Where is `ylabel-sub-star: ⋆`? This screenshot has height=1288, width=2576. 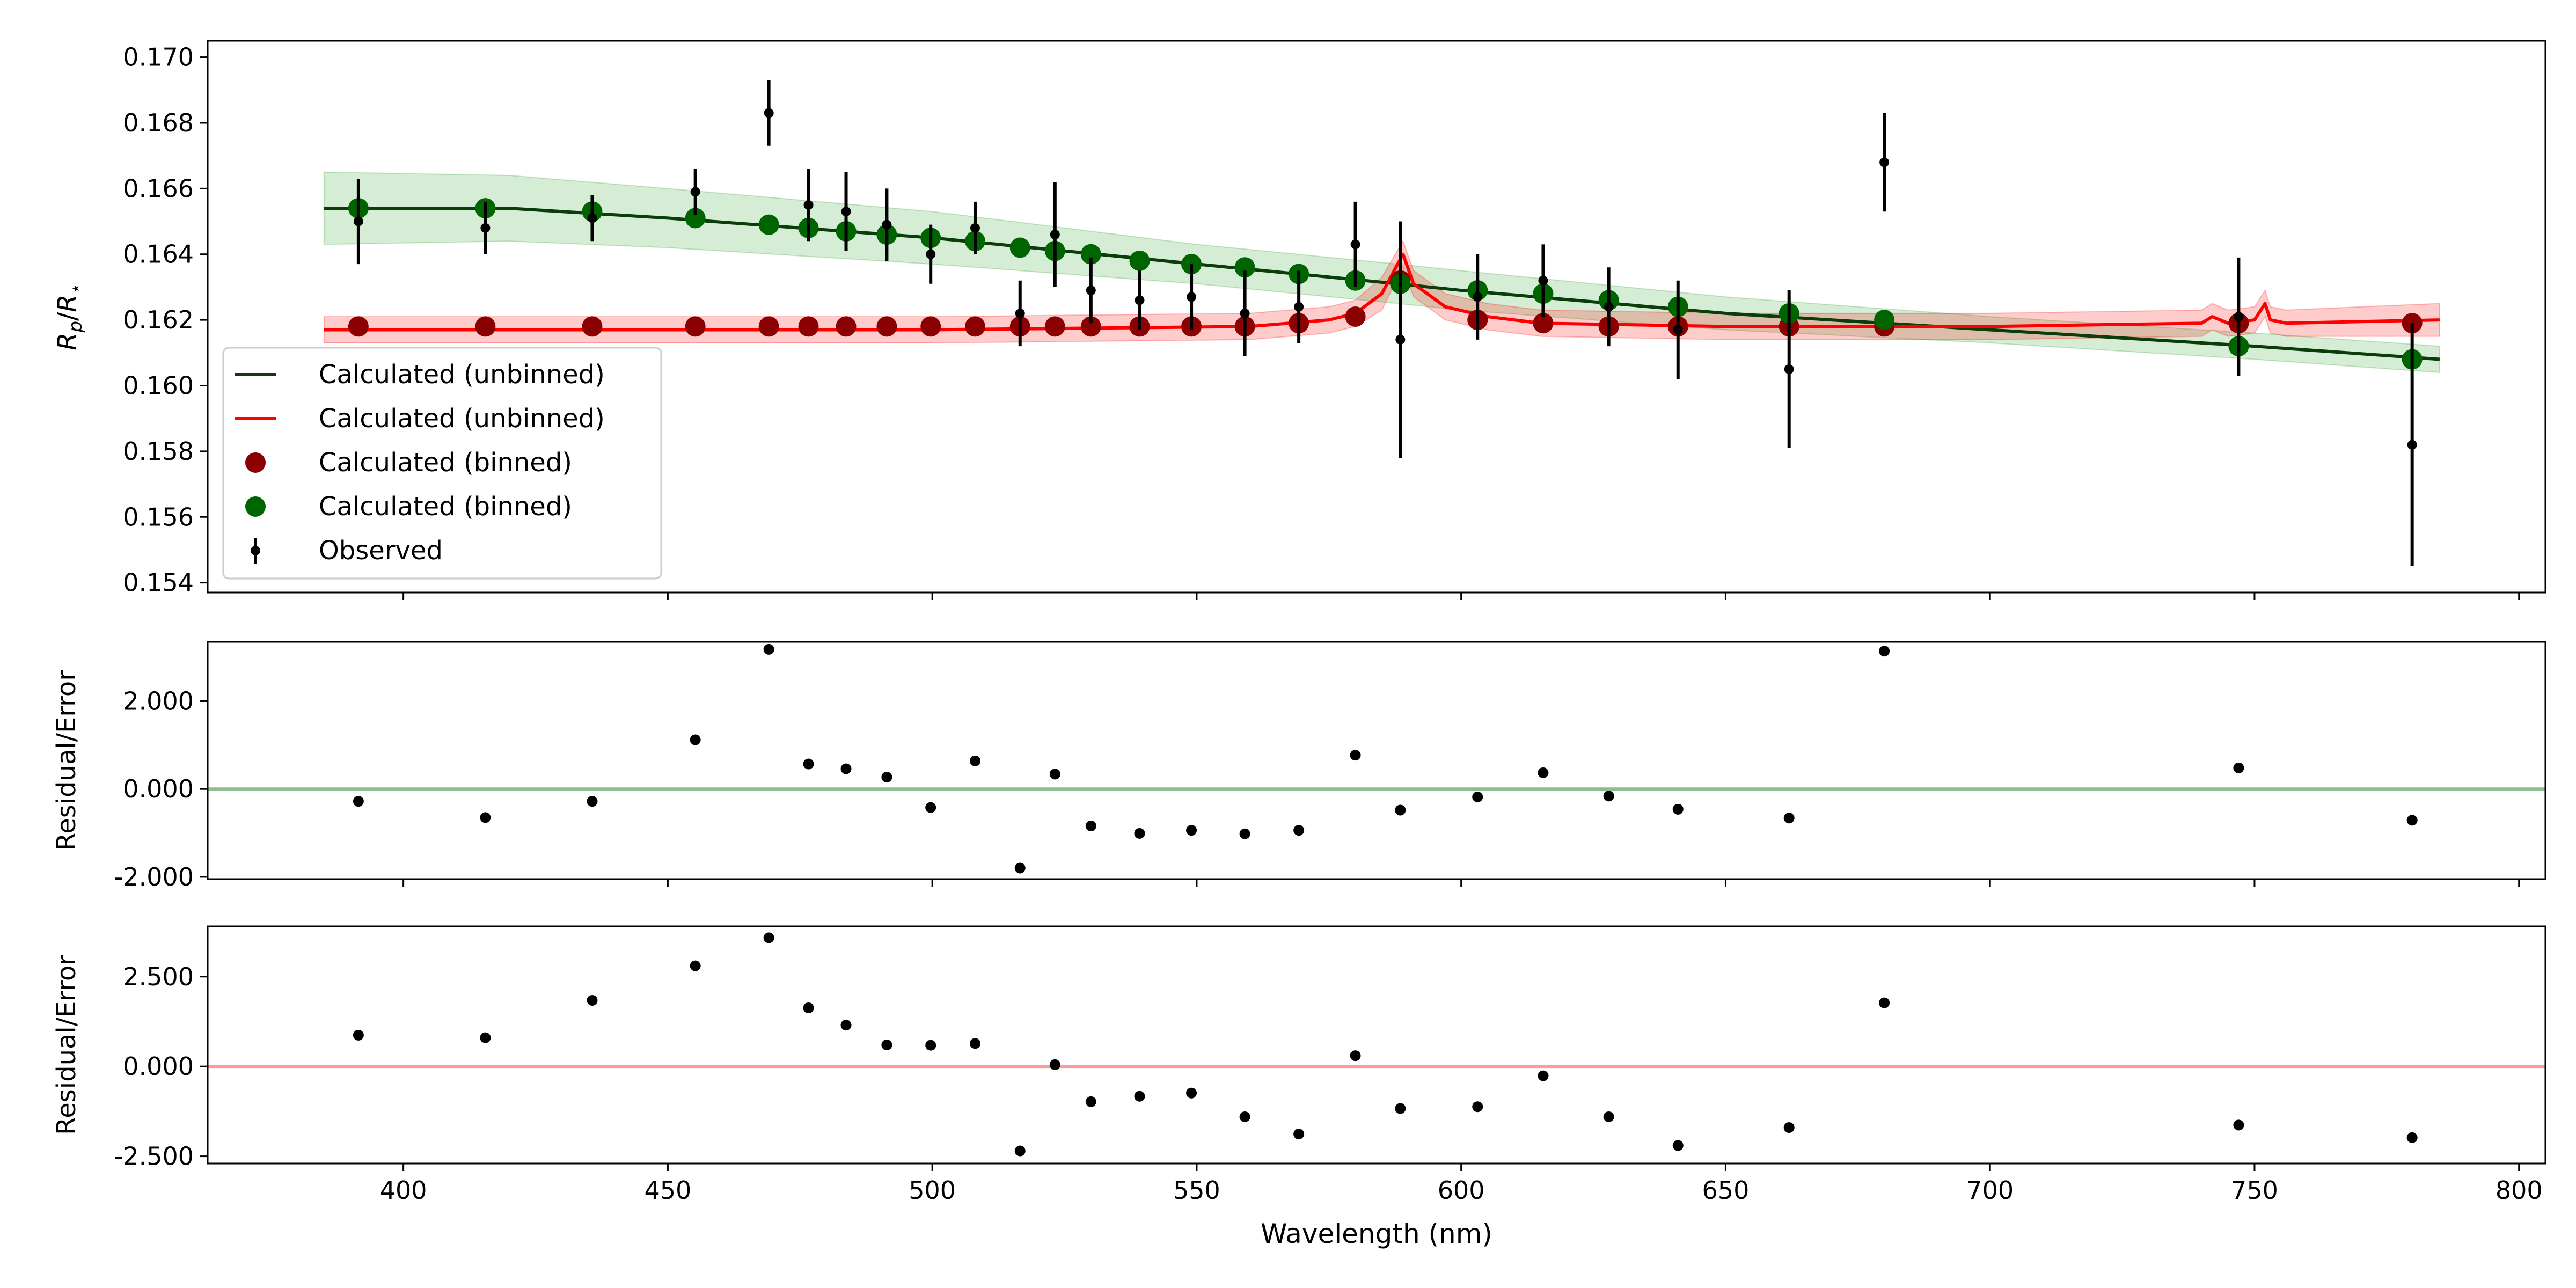
ylabel-sub-star: ⋆ is located at coordinates (75, 288).